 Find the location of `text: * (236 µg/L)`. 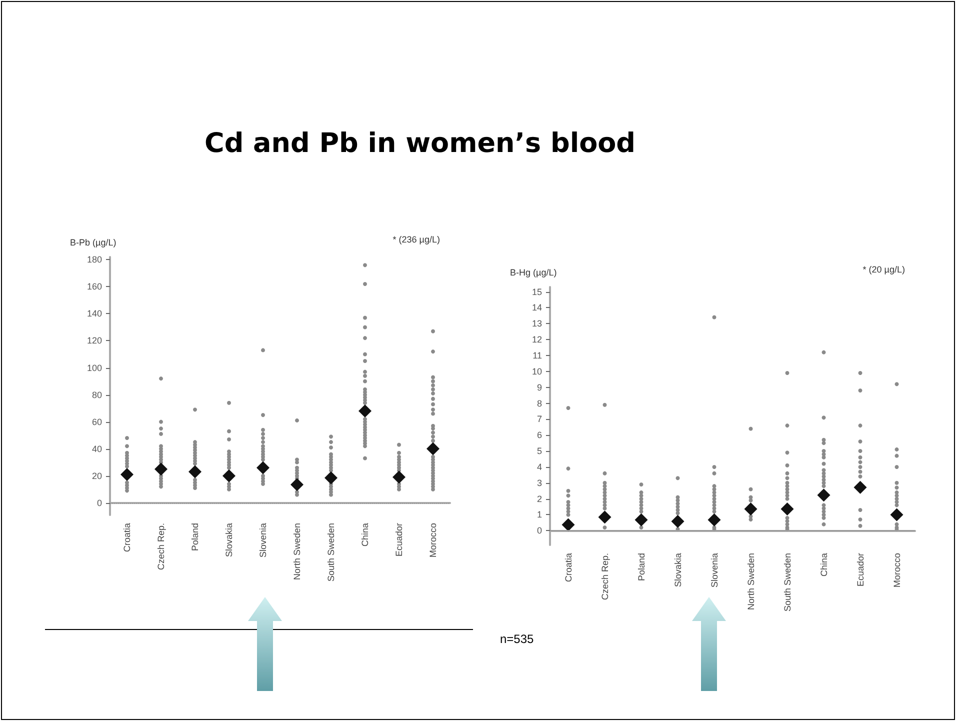

text: * (236 µg/L) is located at coordinates (416, 239).